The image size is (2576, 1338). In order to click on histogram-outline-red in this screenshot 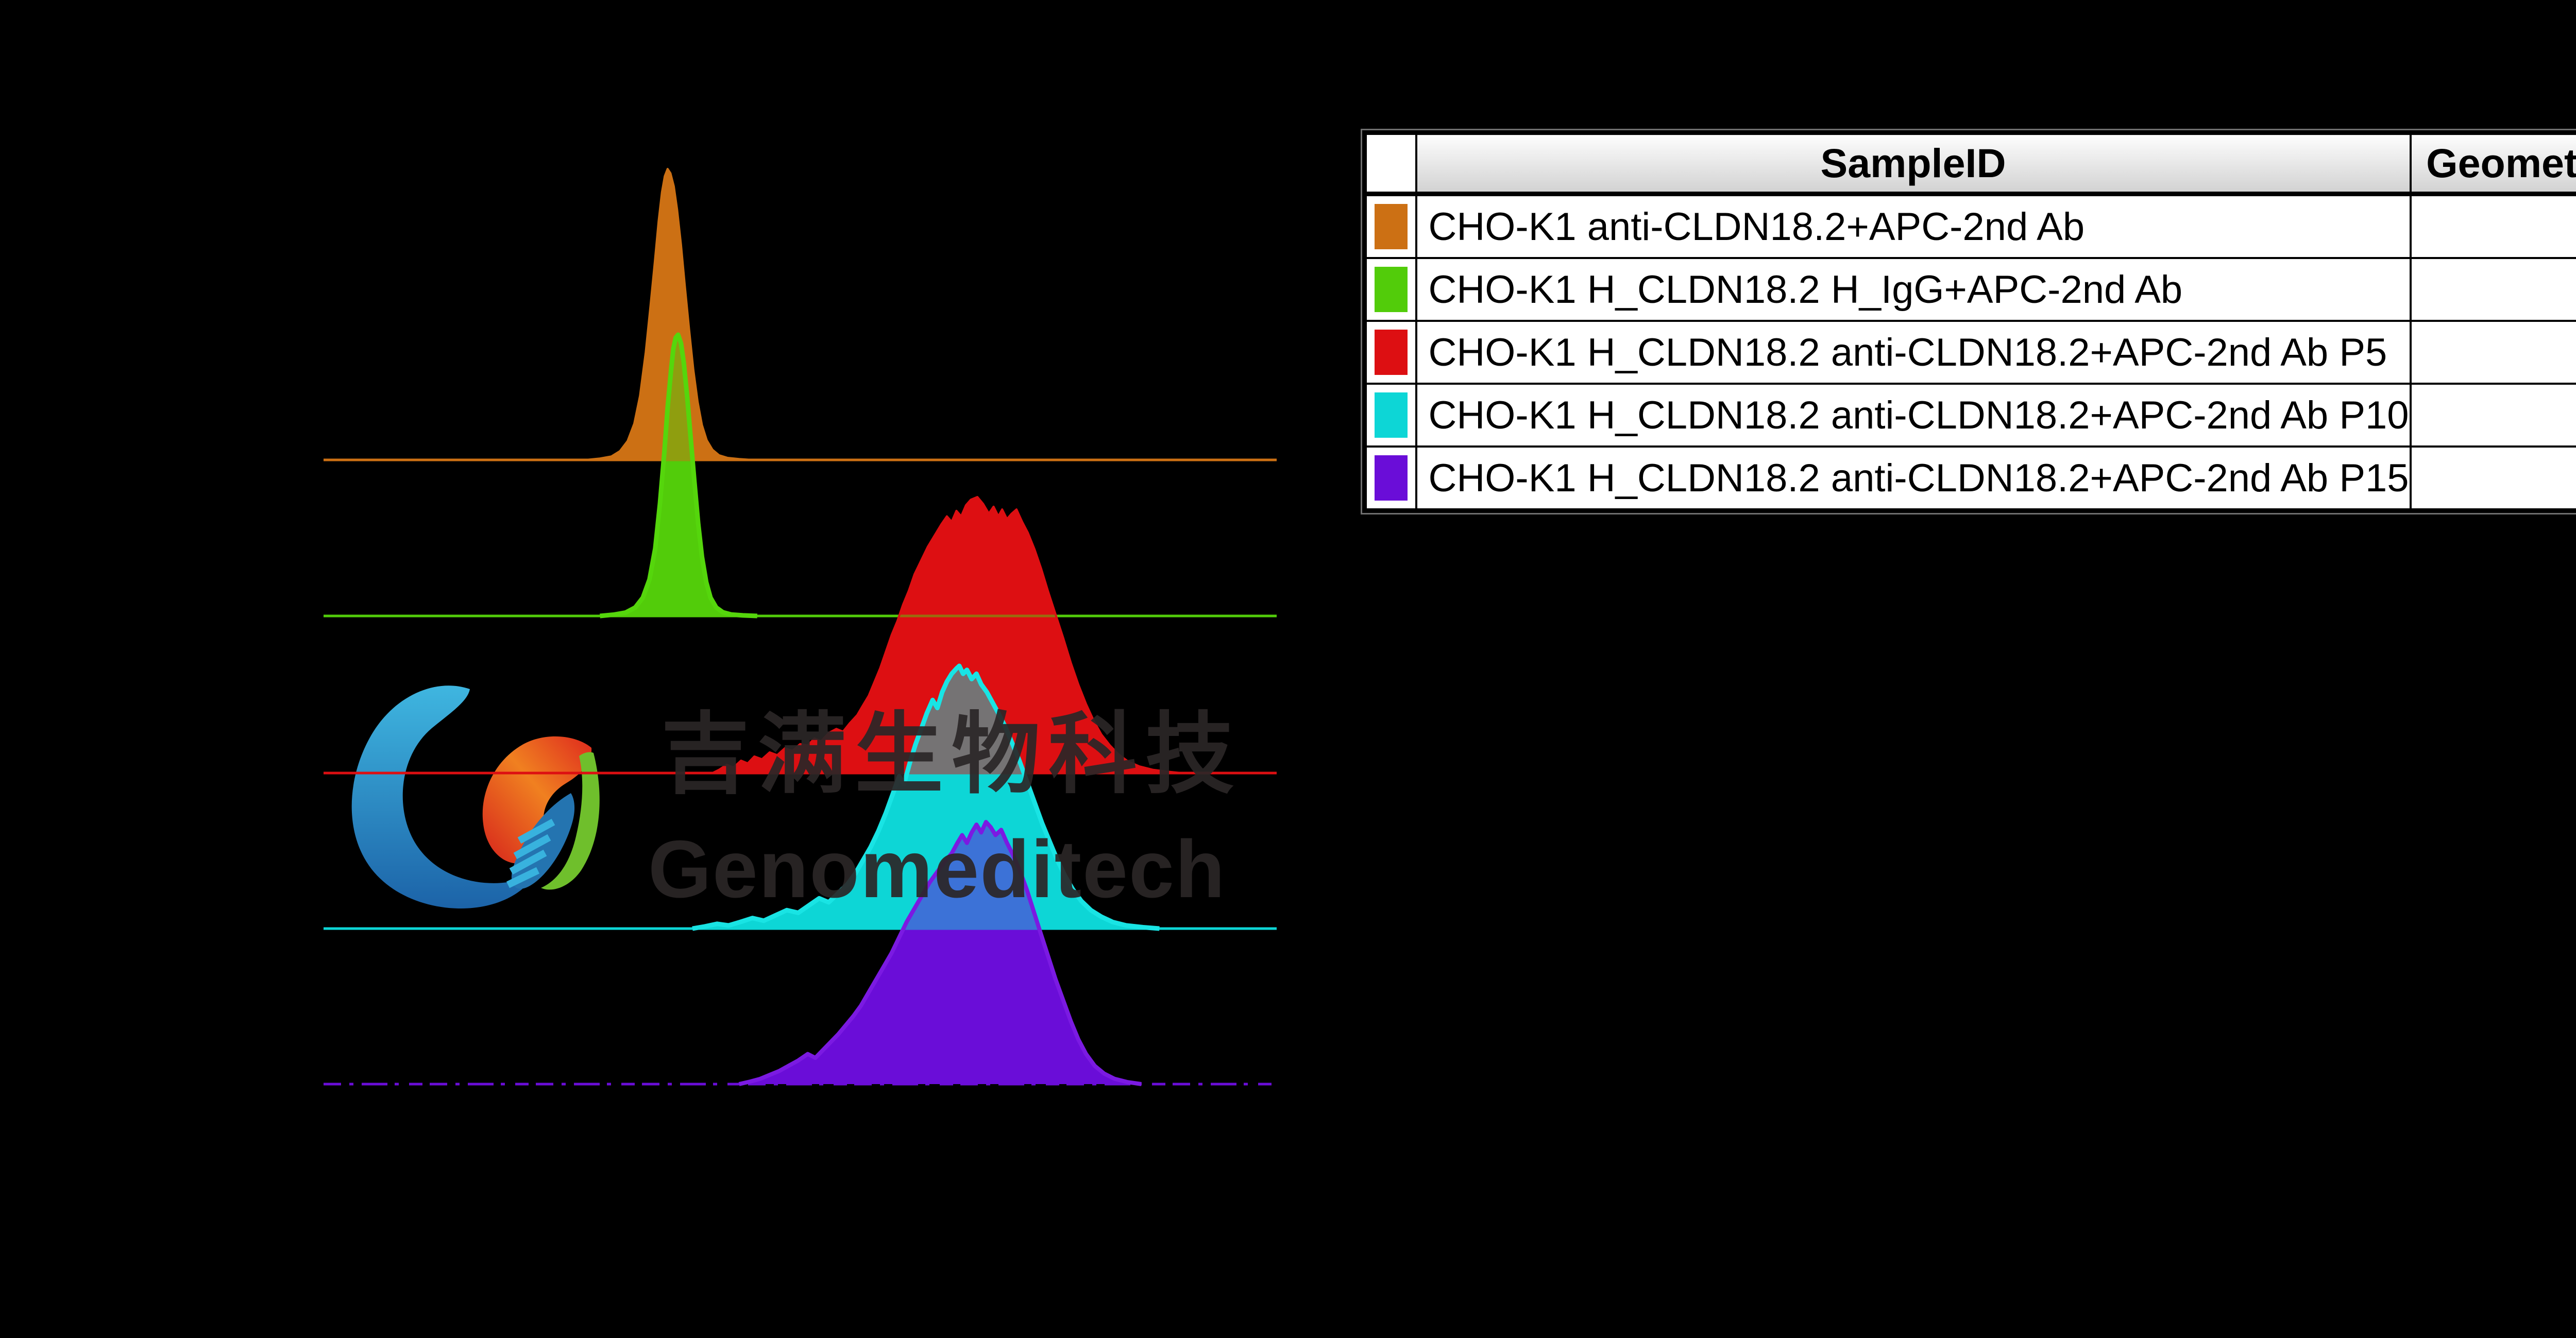, I will do `click(946, 635)`.